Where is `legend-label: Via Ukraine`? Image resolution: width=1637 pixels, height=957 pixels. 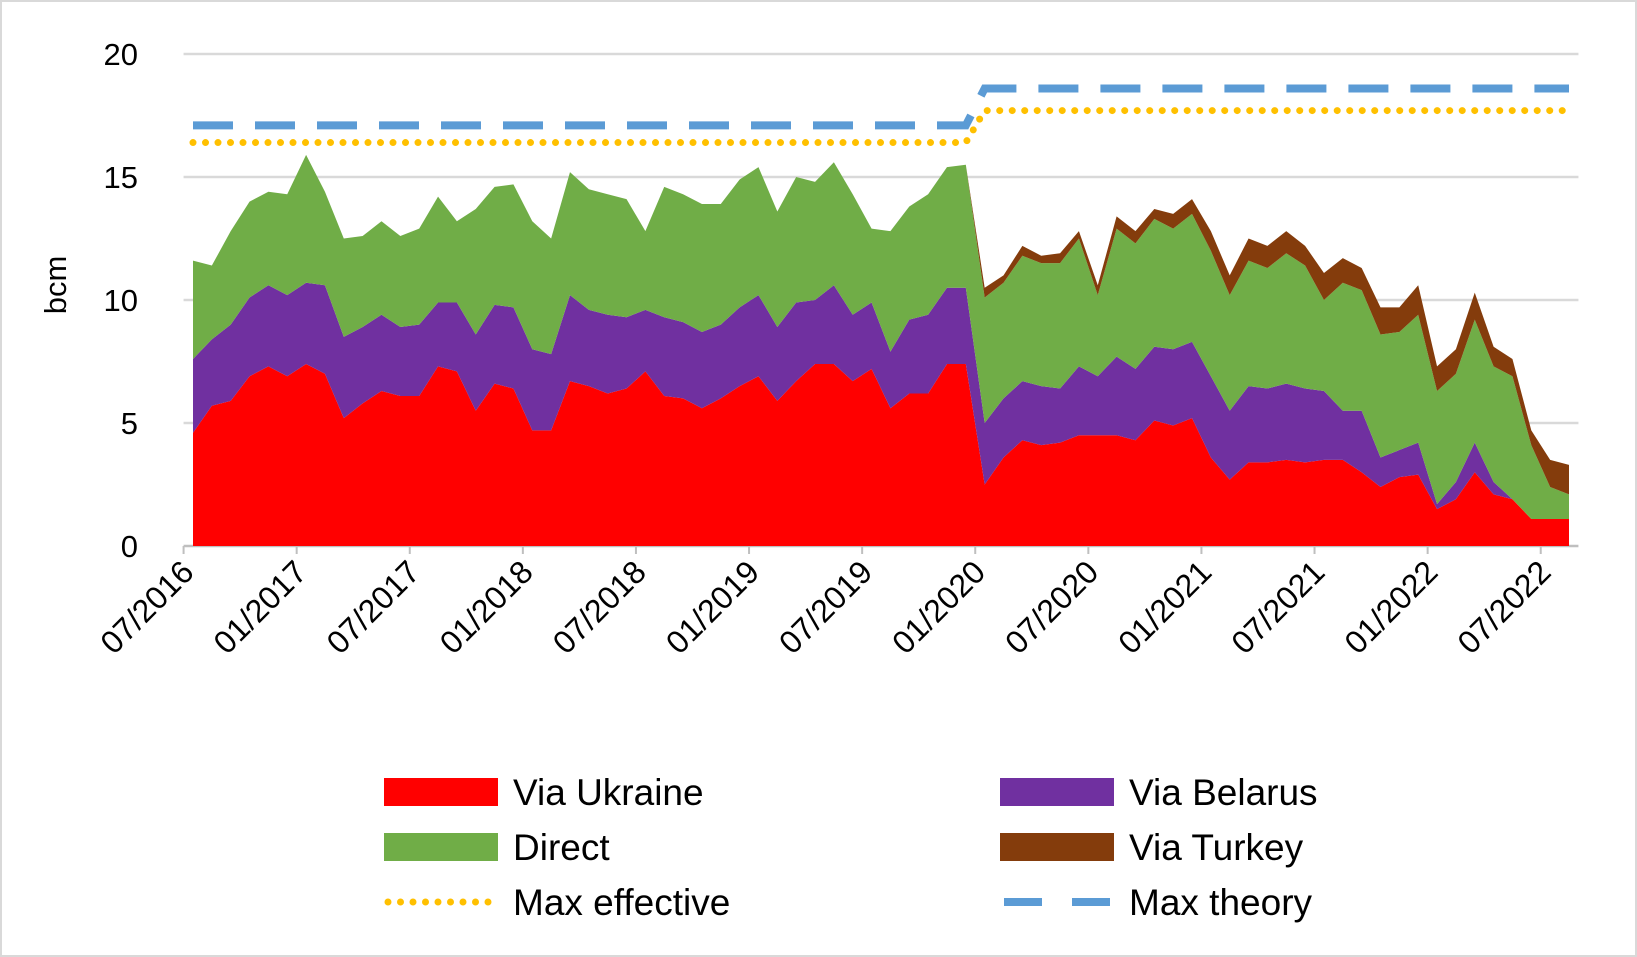 legend-label: Via Ukraine is located at coordinates (608, 792).